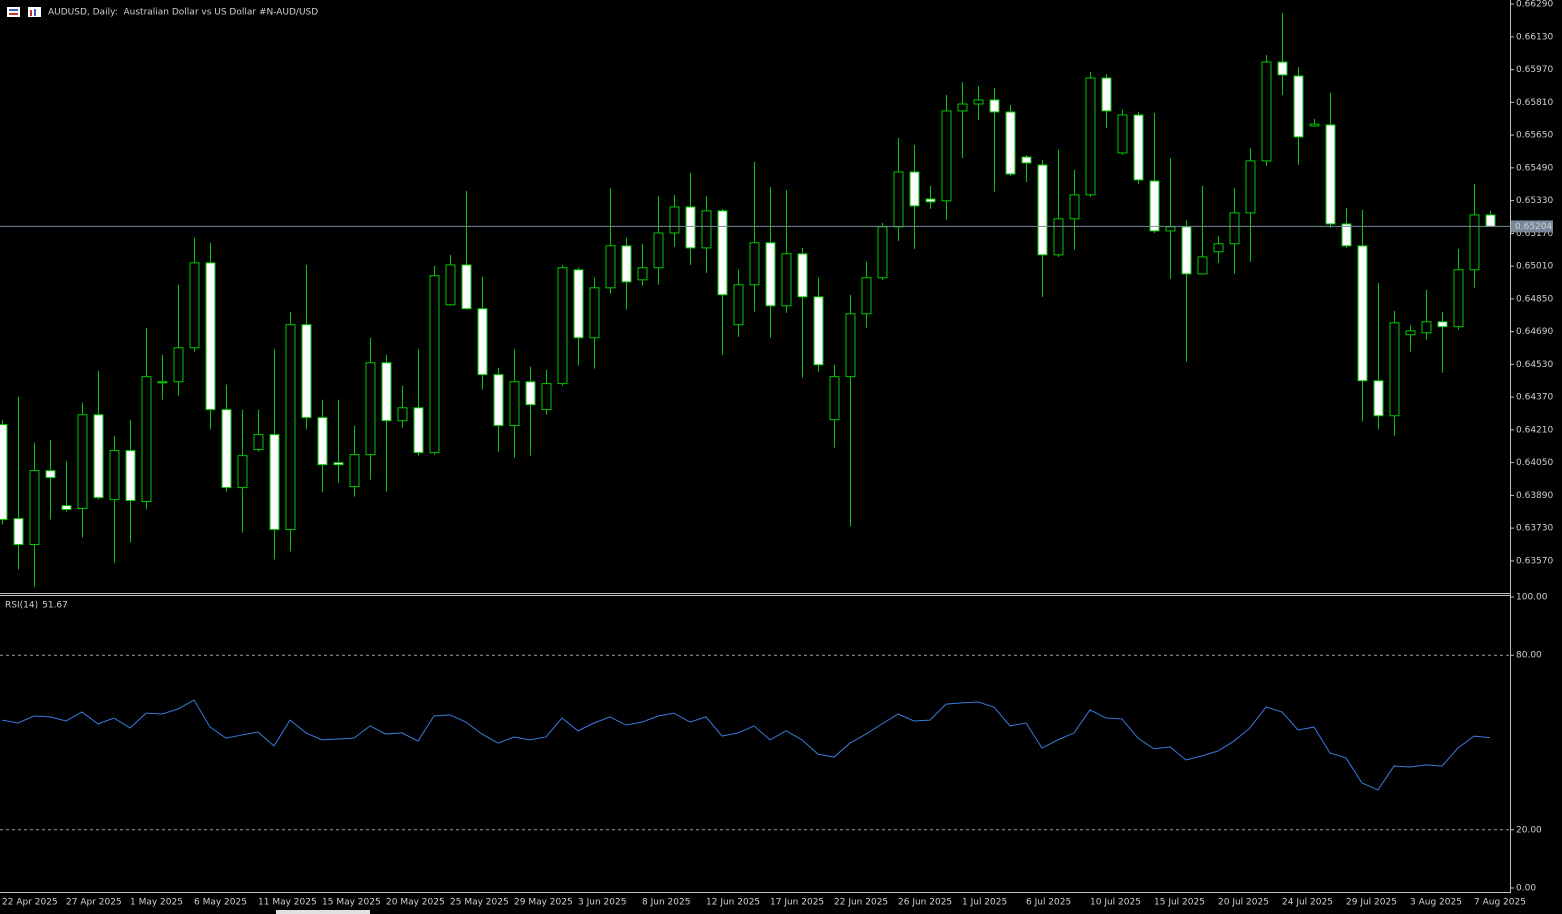 The width and height of the screenshot is (1562, 914). Describe the element at coordinates (861, 903) in the screenshot. I see `x-tick-label: 22 Jun 2025` at that location.